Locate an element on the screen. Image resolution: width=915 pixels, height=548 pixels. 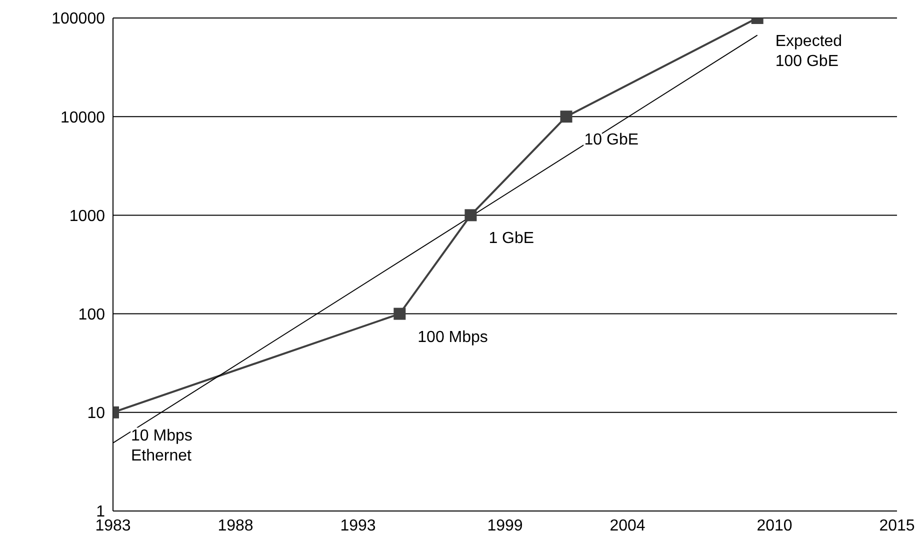
y-tick-label: 100 is located at coordinates (92, 315).